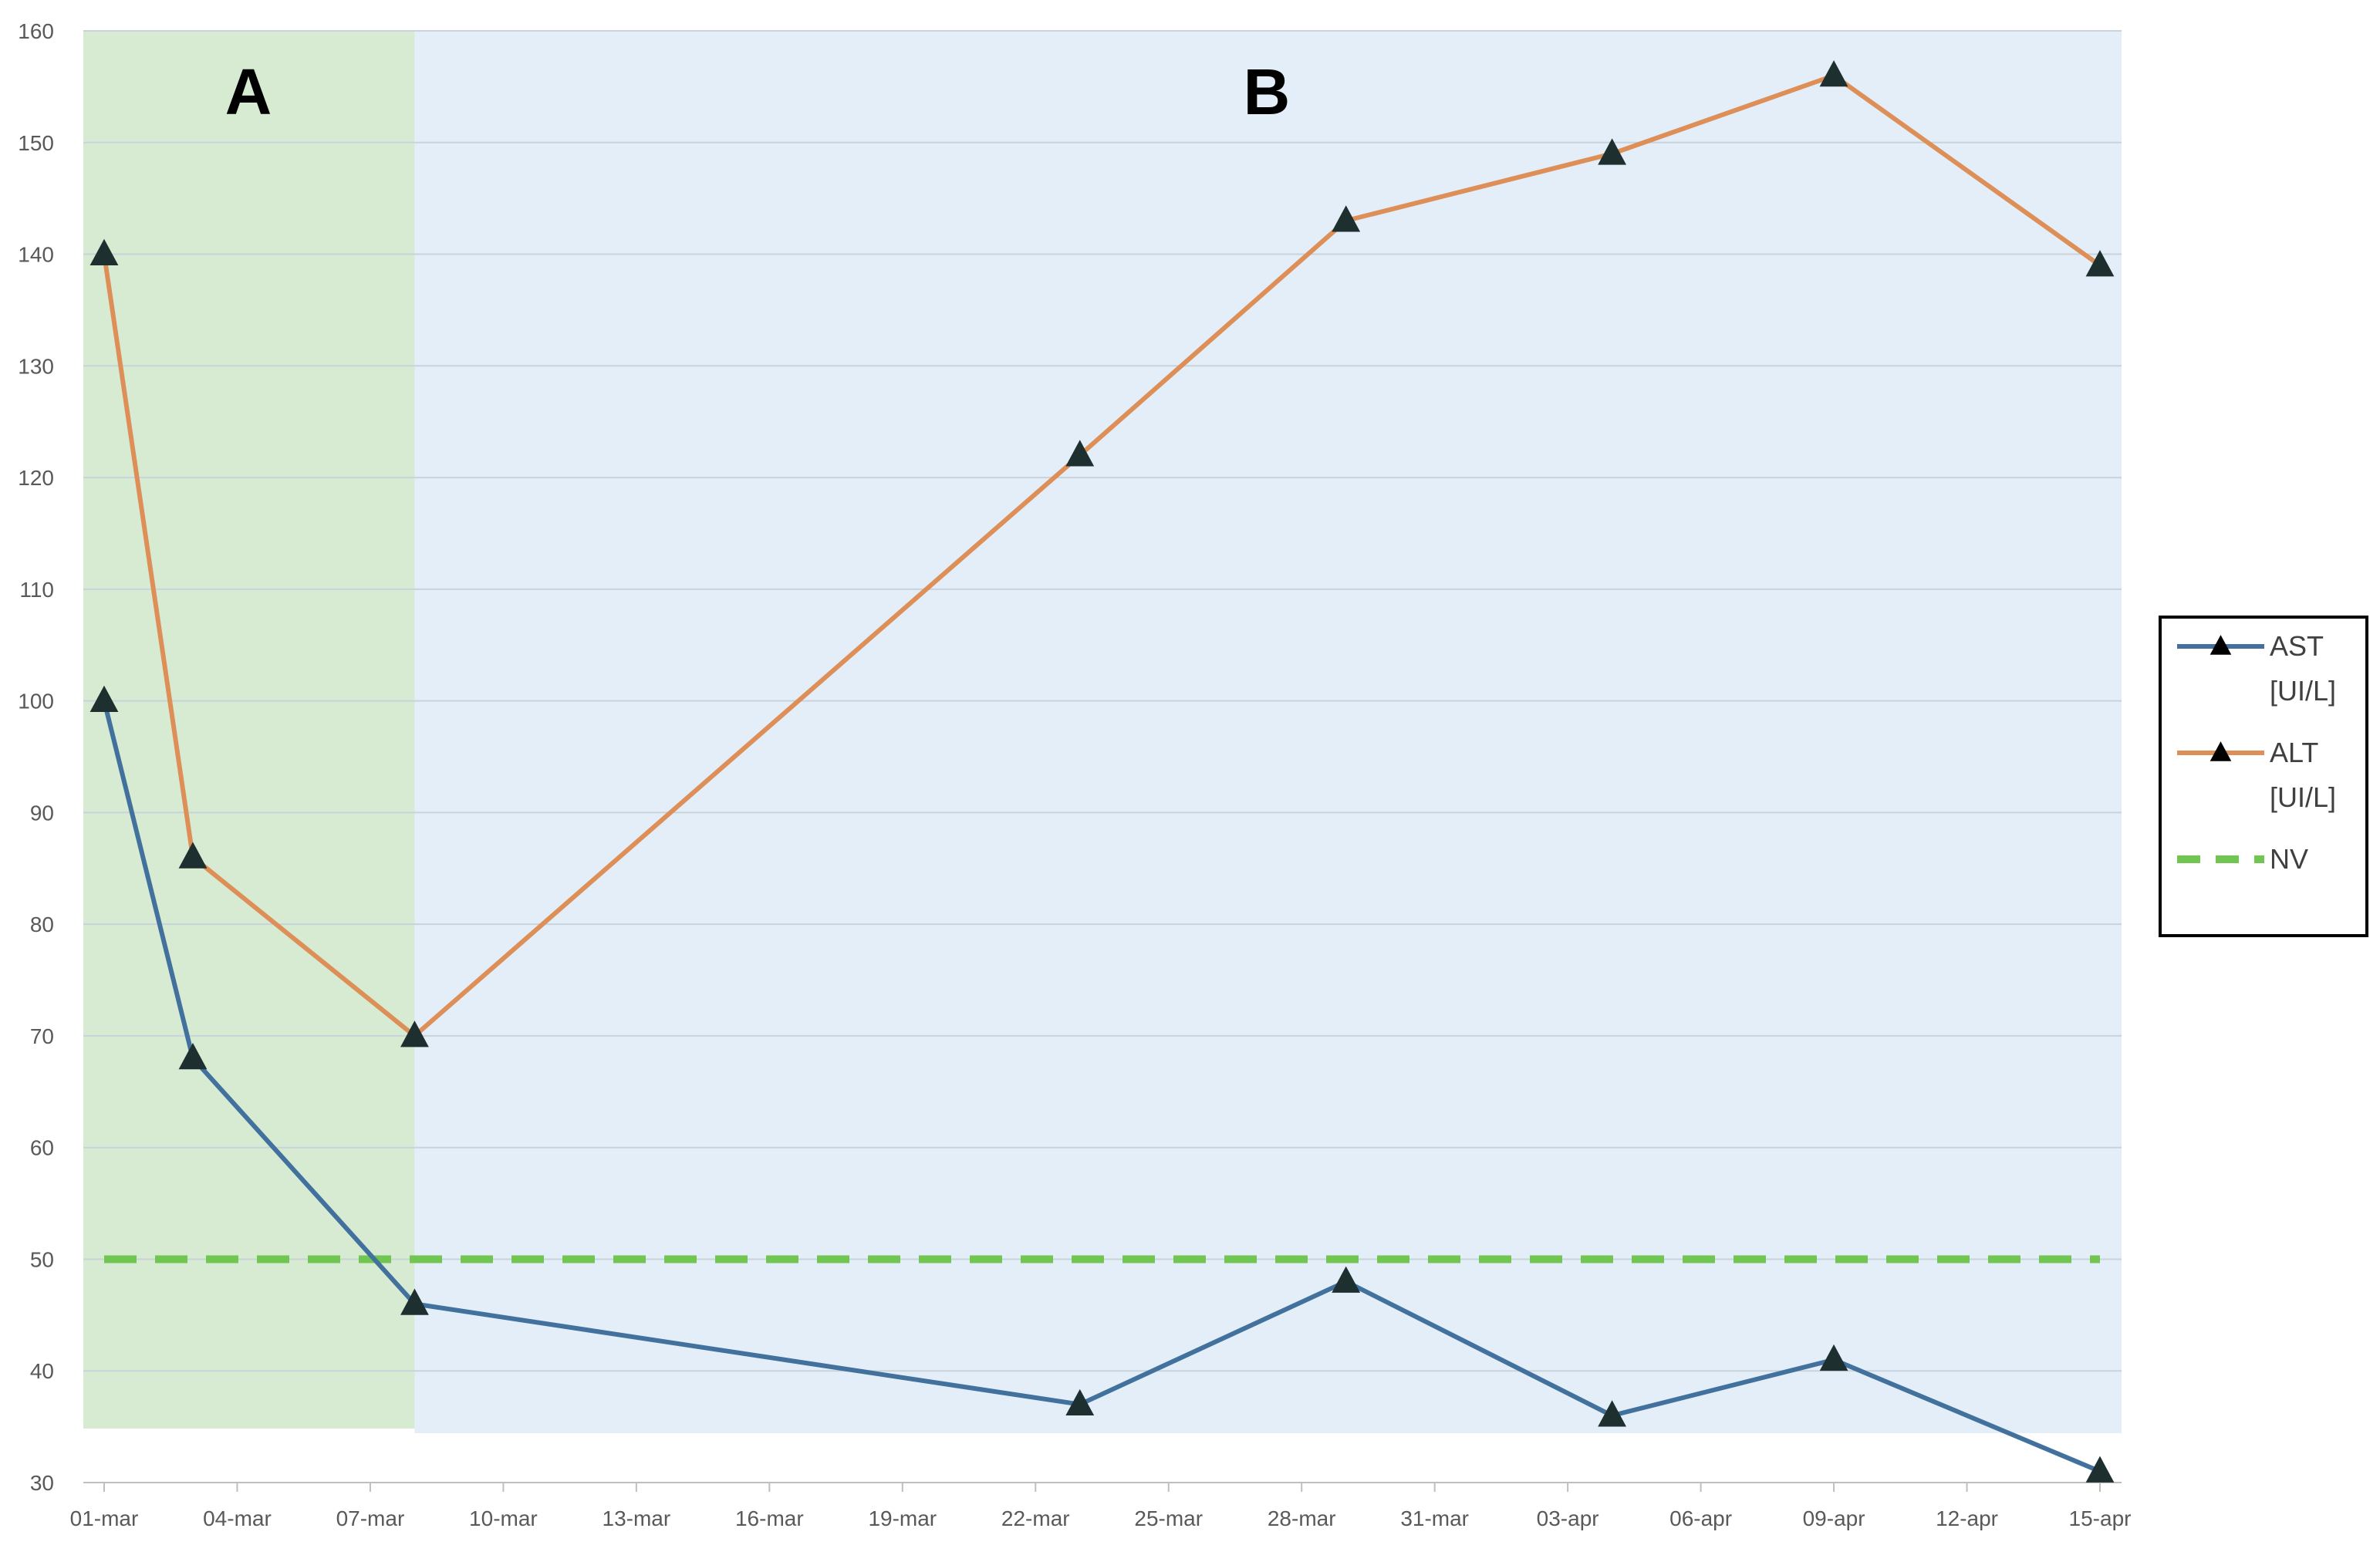 The image size is (2380, 1562). Describe the element at coordinates (36, 702) in the screenshot. I see `y-tick-label: 100` at that location.